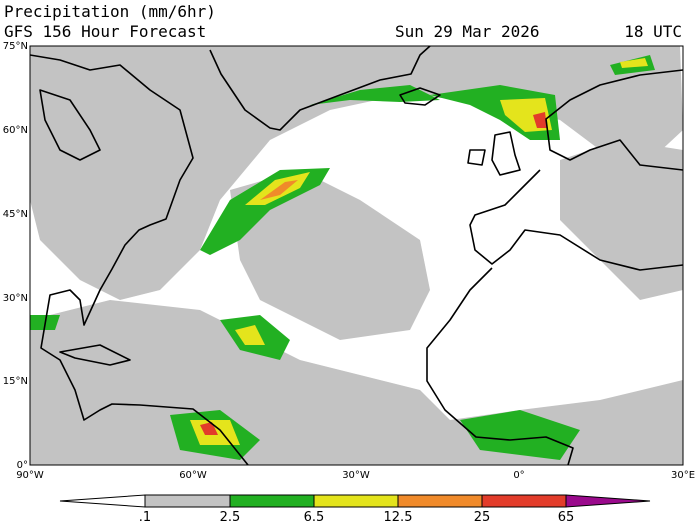 The image size is (700, 525). Describe the element at coordinates (193, 475) in the screenshot. I see `lon-label: 60°W` at that location.